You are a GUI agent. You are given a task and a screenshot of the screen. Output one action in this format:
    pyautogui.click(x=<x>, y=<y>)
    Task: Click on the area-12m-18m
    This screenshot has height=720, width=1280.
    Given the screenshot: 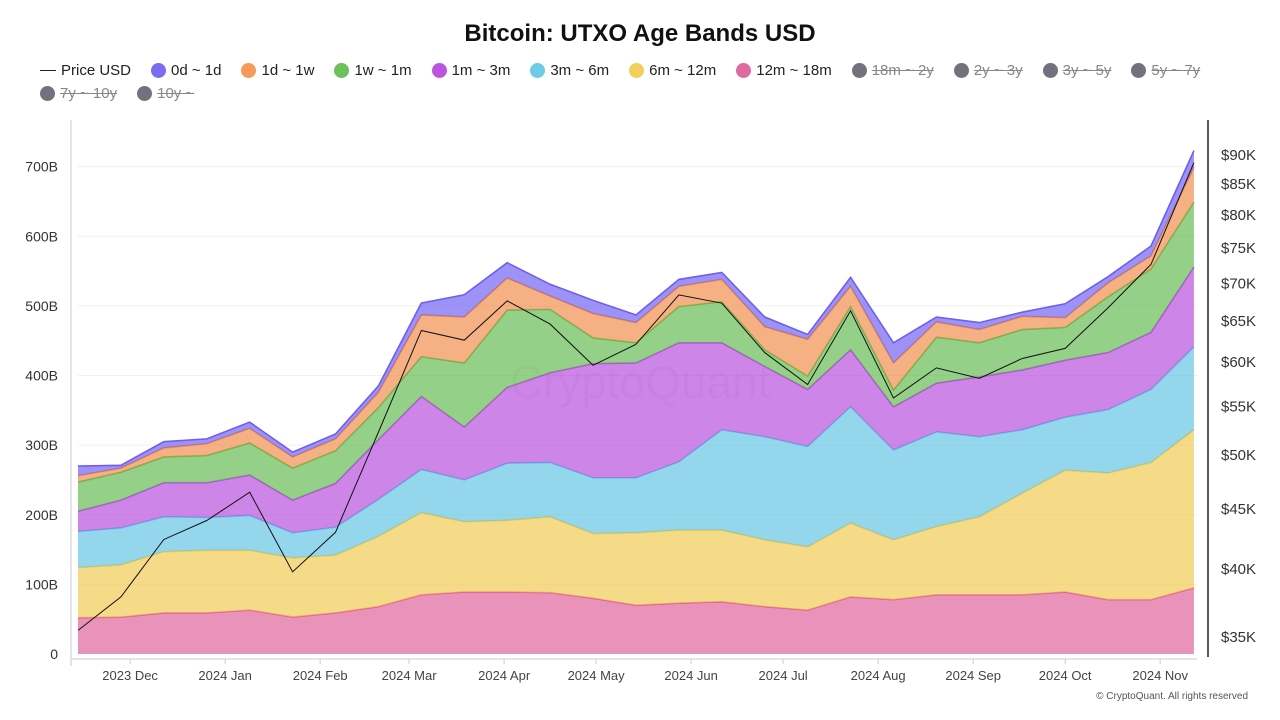 What is the action you would take?
    pyautogui.click(x=636, y=620)
    